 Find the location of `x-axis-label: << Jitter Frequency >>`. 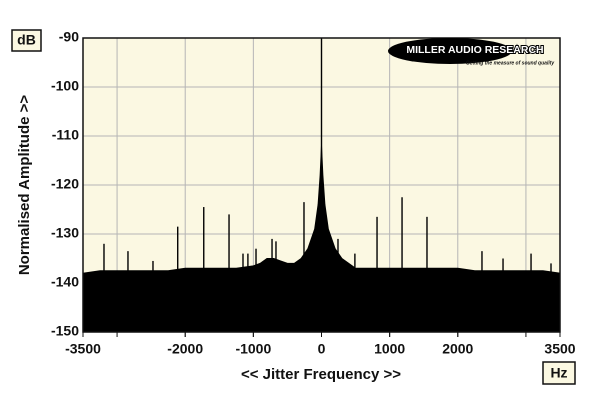

x-axis-label: << Jitter Frequency >> is located at coordinates (321, 374).